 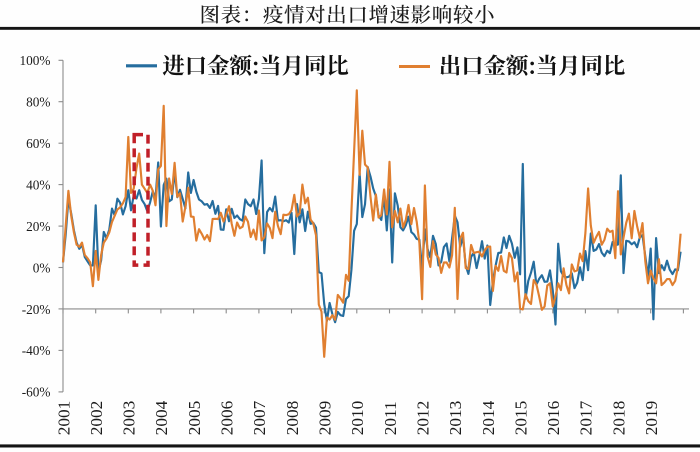 What do you see at coordinates (36, 309) in the screenshot?
I see `svg-text: -20%` at bounding box center [36, 309].